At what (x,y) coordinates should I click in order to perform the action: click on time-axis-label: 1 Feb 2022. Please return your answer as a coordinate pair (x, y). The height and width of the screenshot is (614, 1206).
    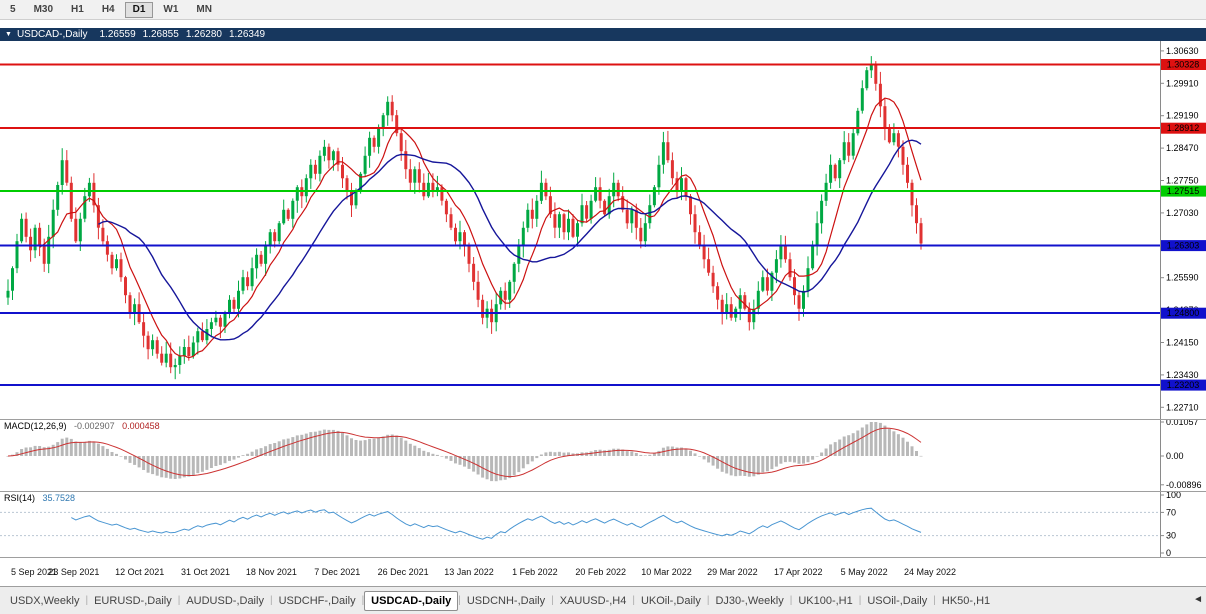
    Looking at the image, I should click on (535, 572).